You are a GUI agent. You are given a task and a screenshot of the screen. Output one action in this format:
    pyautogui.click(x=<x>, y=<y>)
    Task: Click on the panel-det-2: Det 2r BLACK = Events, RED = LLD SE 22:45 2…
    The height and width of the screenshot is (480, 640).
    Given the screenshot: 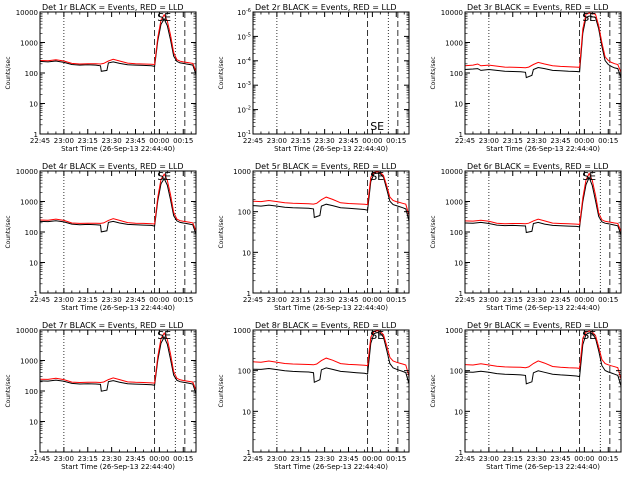 What is the action you would take?
    pyautogui.click(x=314, y=78)
    